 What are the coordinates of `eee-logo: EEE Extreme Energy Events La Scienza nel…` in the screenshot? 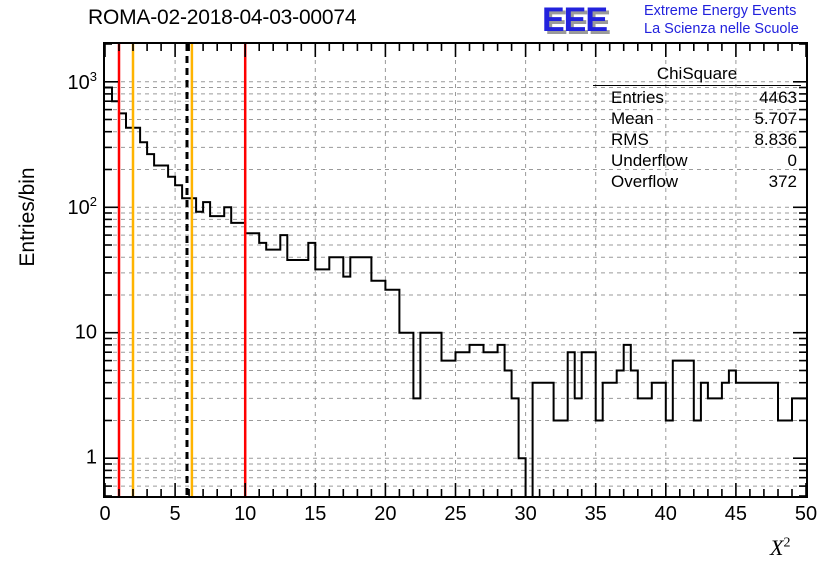 It's located at (687, 21).